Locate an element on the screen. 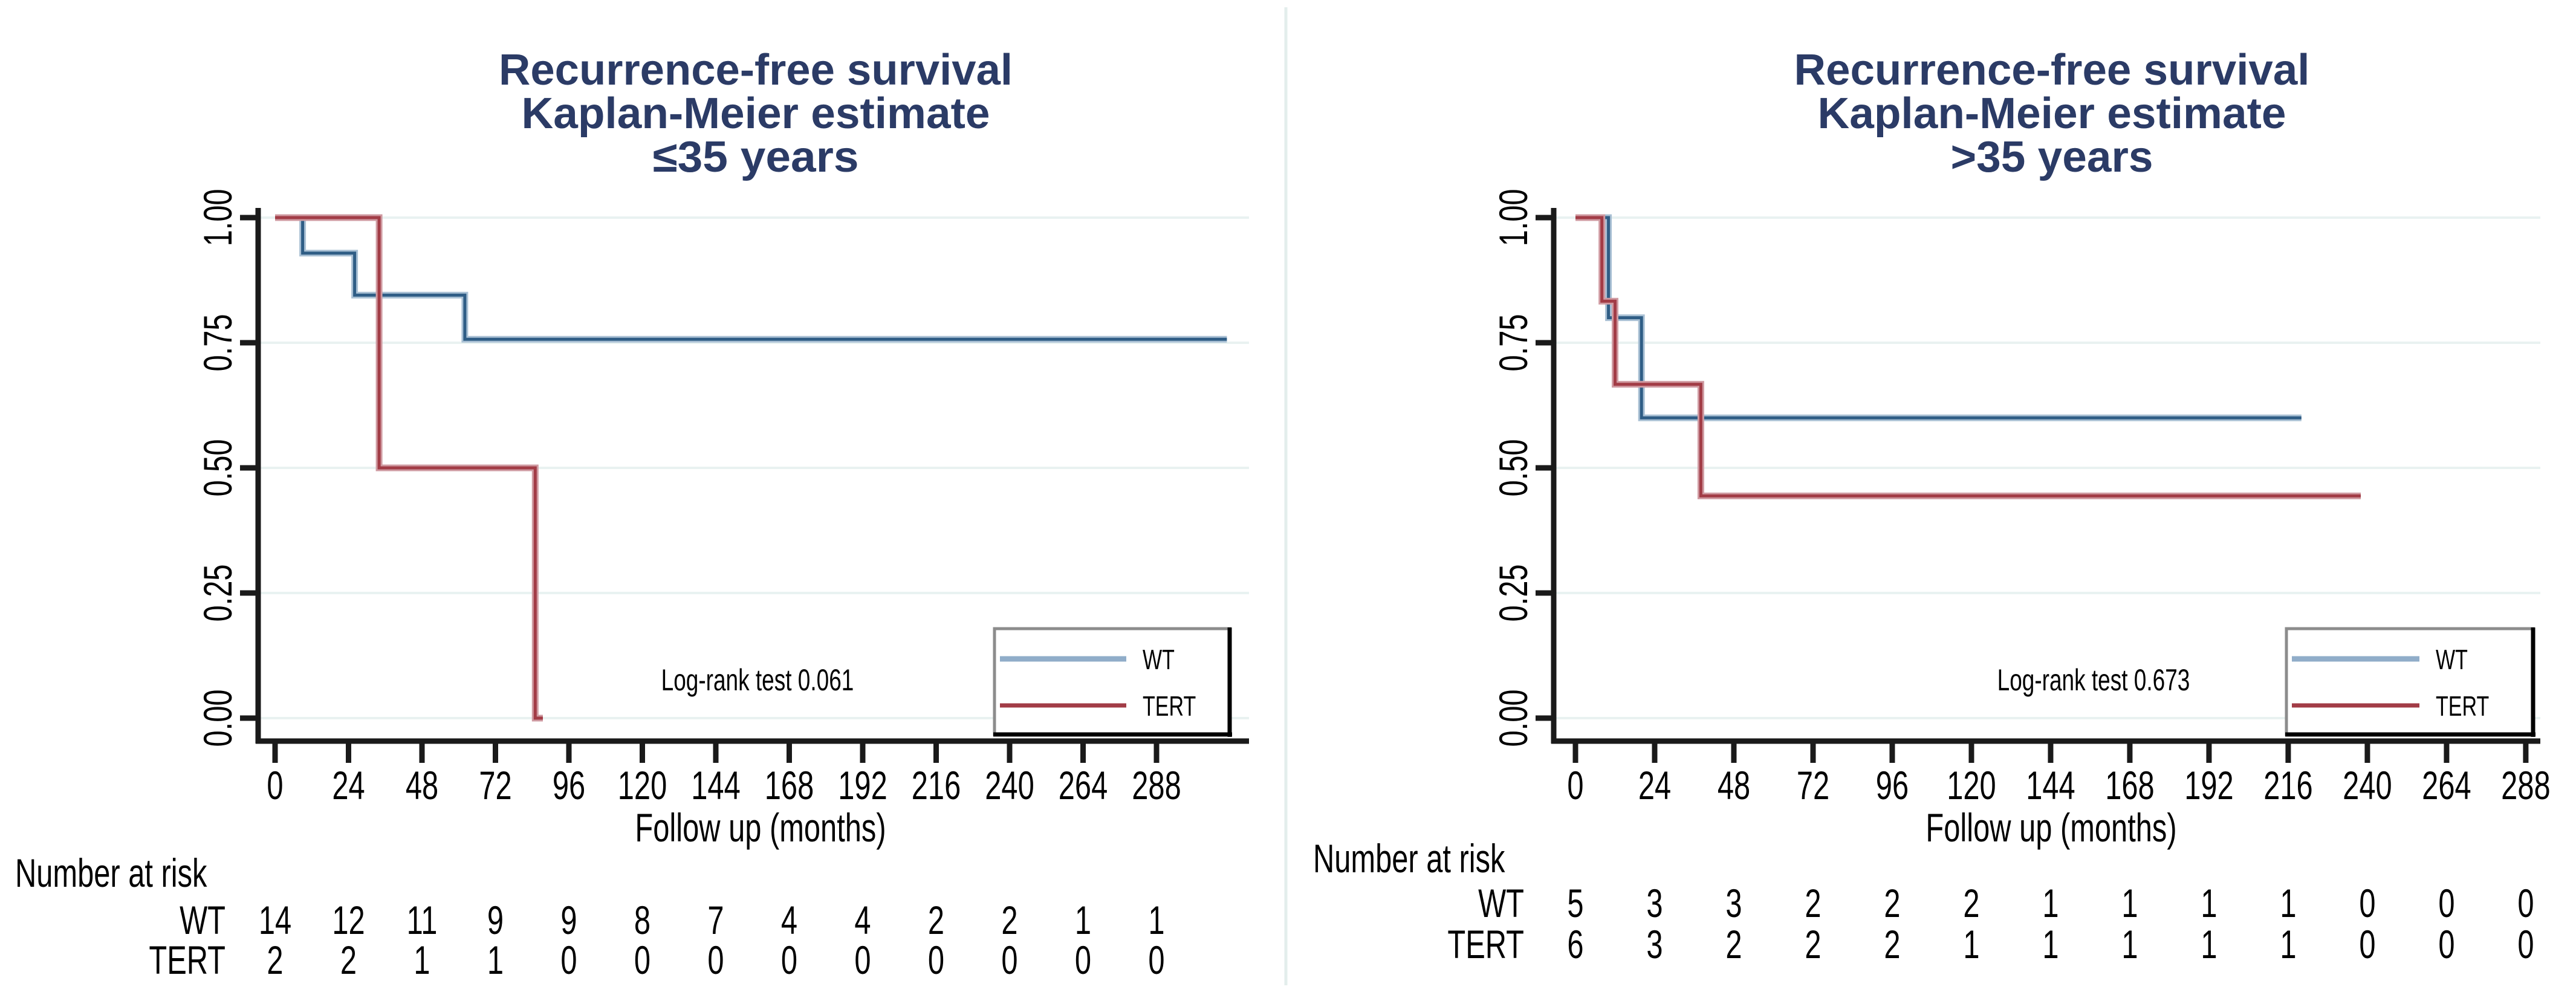  at-risk-value: 12 is located at coordinates (348, 920).